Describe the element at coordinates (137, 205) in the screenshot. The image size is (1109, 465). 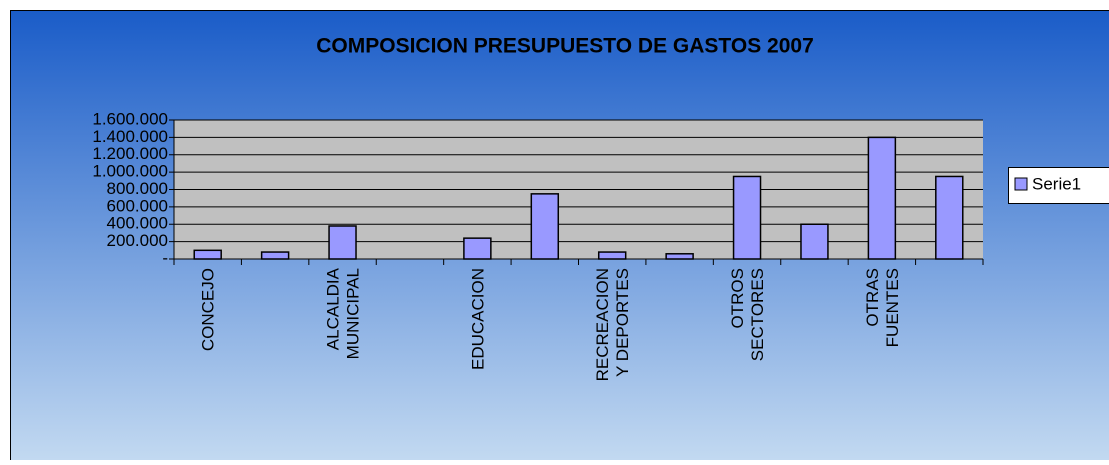
I see `y-tick-label: 600.000` at that location.